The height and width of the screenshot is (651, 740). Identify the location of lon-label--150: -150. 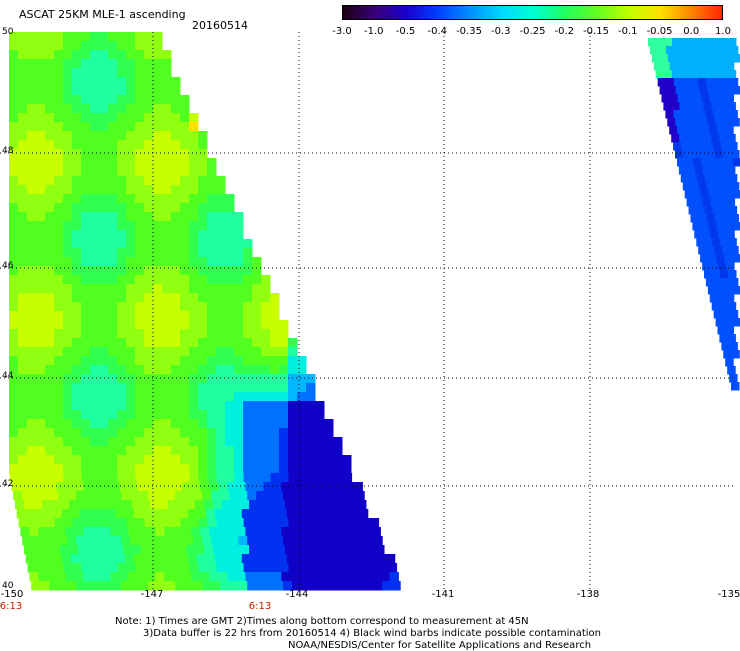
(12, 594).